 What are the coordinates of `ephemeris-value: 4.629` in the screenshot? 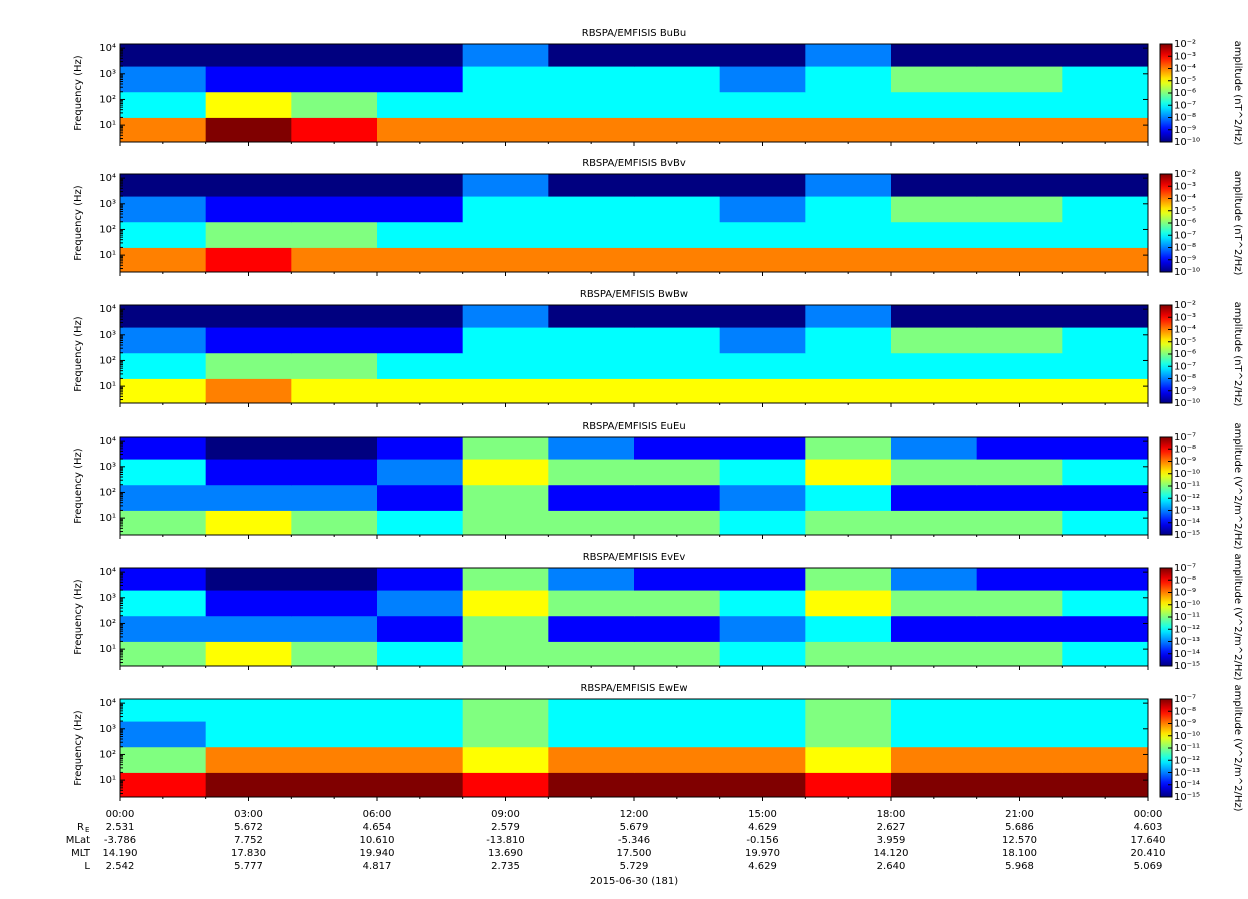 It's located at (762, 827).